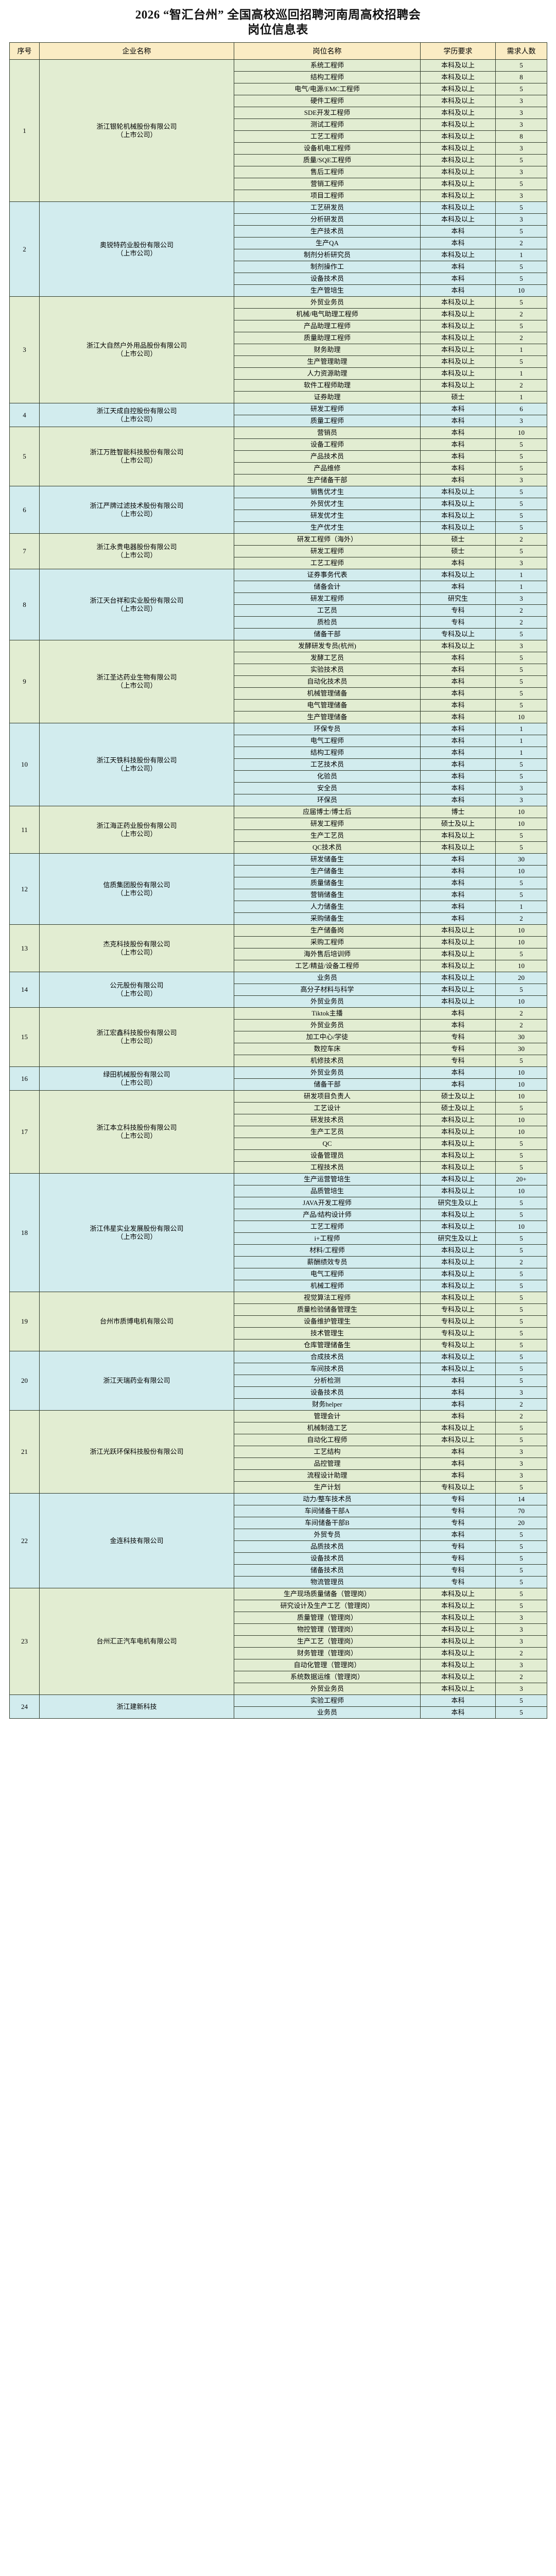 Image resolution: width=556 pixels, height=2576 pixels. What do you see at coordinates (278, 788) in the screenshot?
I see `table-row: 安全员 本科 3` at bounding box center [278, 788].